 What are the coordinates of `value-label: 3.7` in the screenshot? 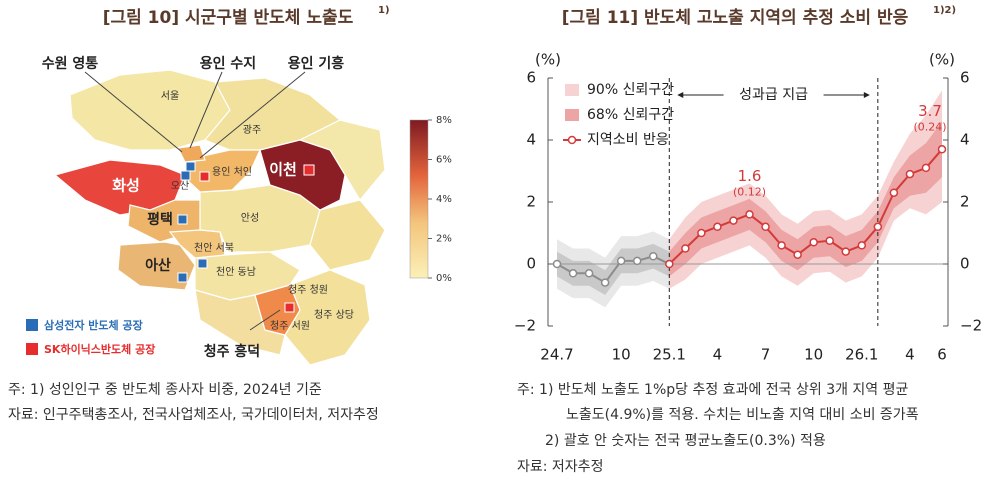 It's located at (930, 111).